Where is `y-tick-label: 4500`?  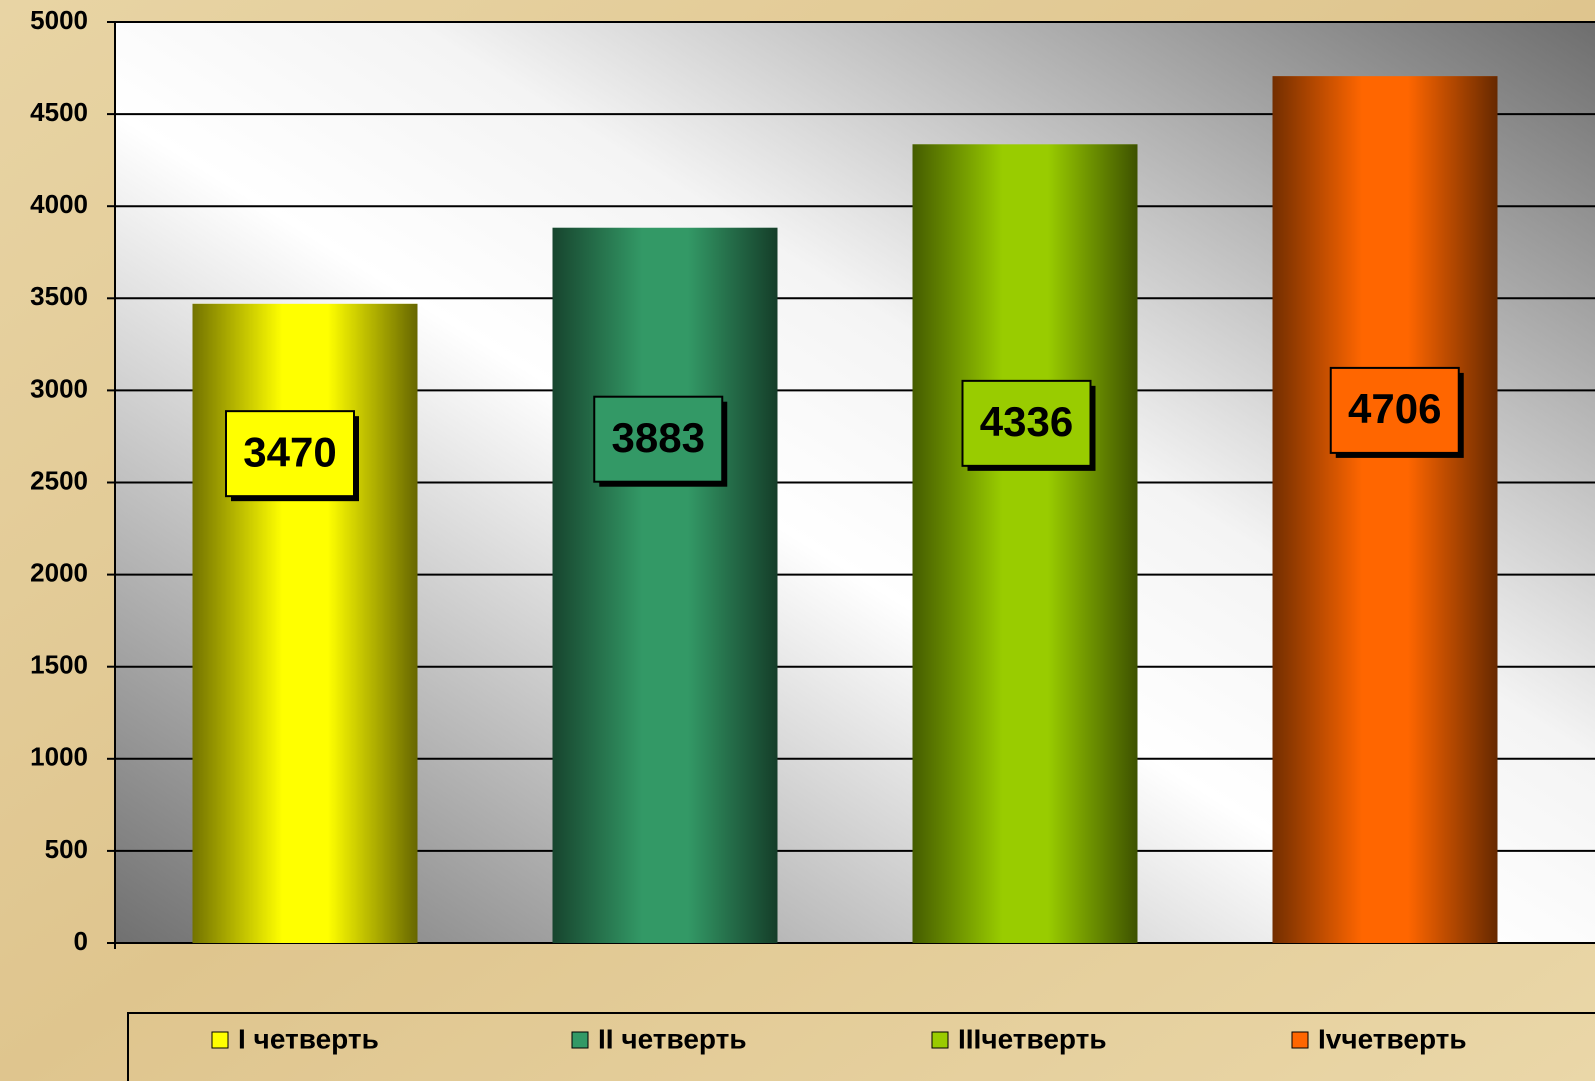 y-tick-label: 4500 is located at coordinates (59, 112).